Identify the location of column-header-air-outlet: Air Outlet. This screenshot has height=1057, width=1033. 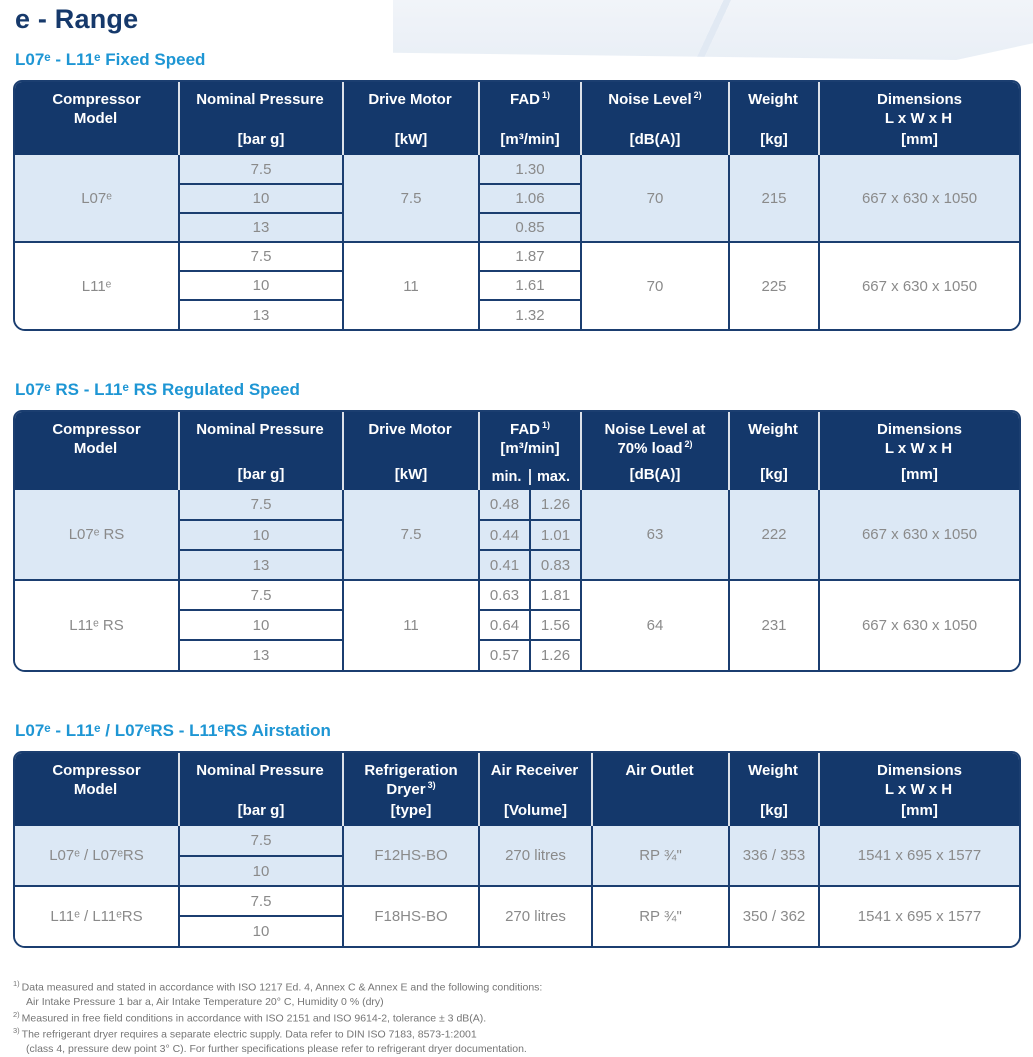
(660, 789).